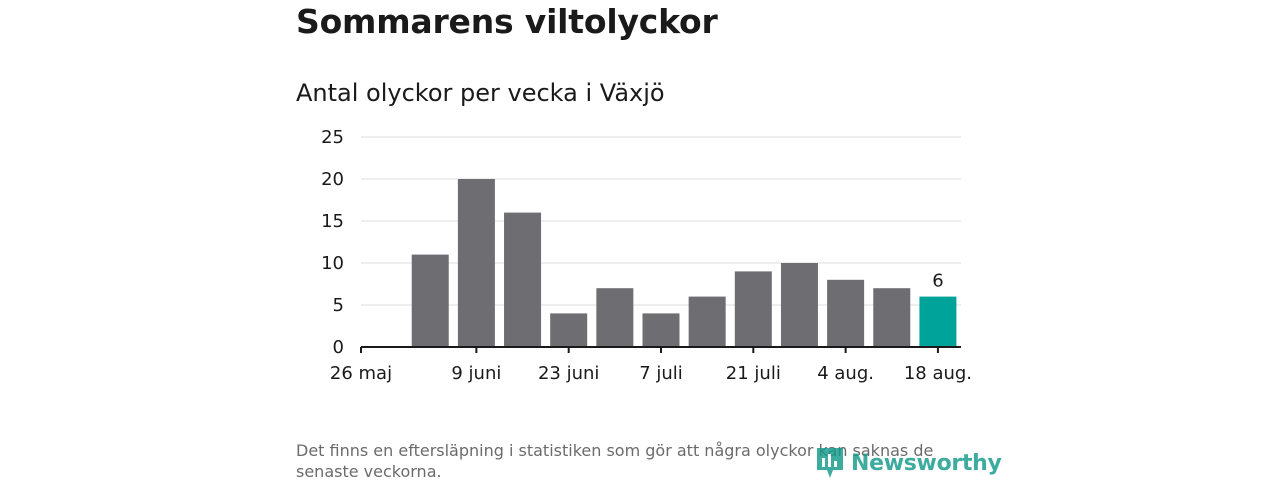 The width and height of the screenshot is (1280, 482). What do you see at coordinates (338, 305) in the screenshot?
I see `y-tick-label: 5` at bounding box center [338, 305].